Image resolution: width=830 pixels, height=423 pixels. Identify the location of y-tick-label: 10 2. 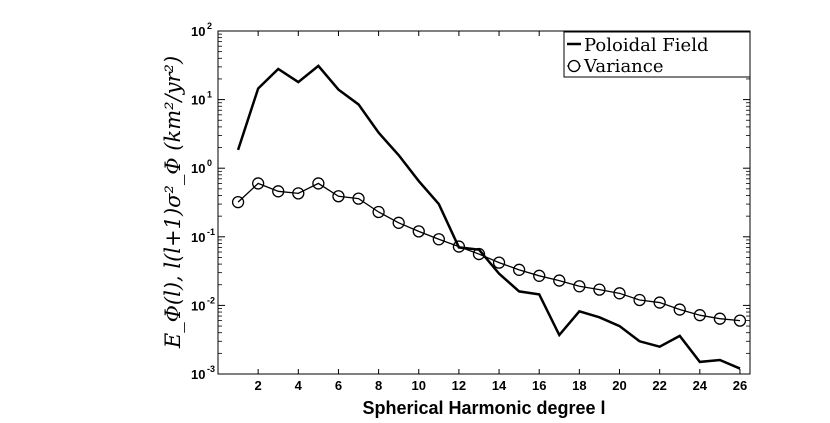
(201, 30).